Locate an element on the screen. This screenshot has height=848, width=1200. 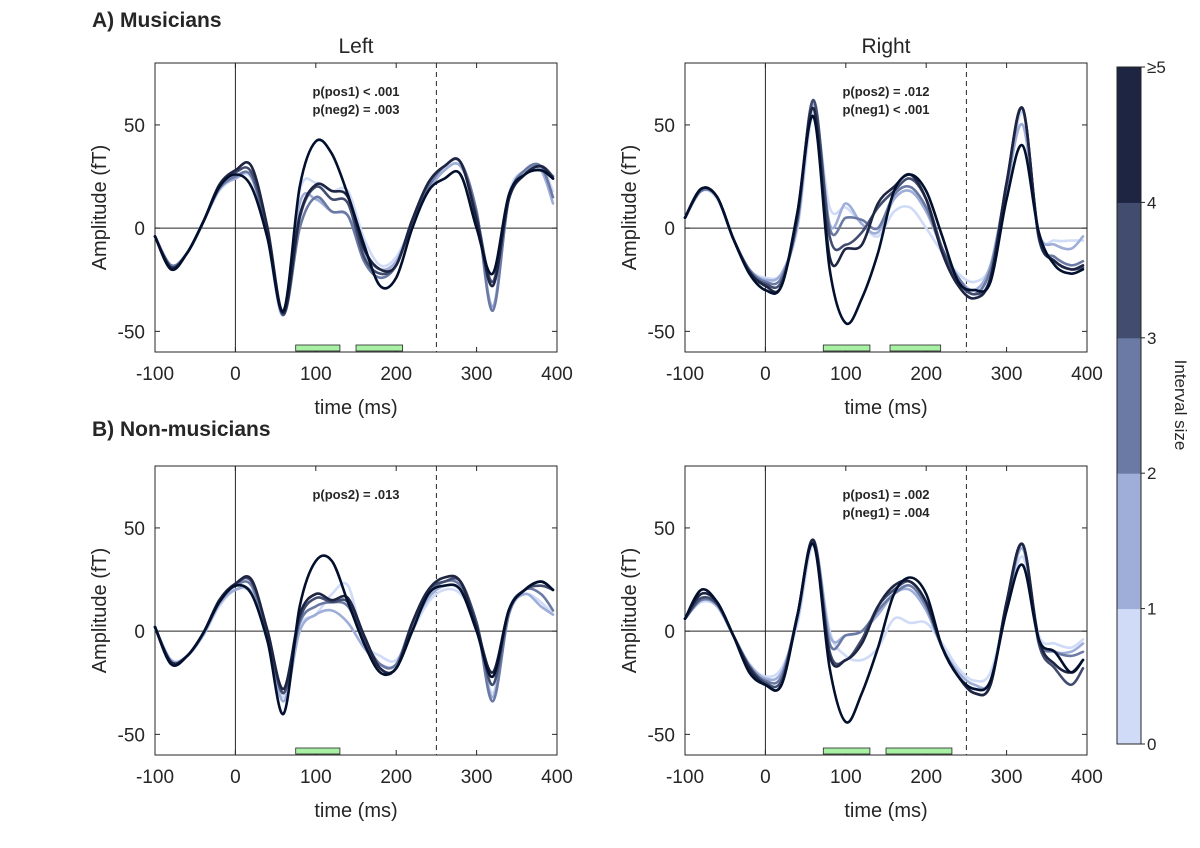
p-value-annotation: p(pos1) < .001 is located at coordinates (355, 91).